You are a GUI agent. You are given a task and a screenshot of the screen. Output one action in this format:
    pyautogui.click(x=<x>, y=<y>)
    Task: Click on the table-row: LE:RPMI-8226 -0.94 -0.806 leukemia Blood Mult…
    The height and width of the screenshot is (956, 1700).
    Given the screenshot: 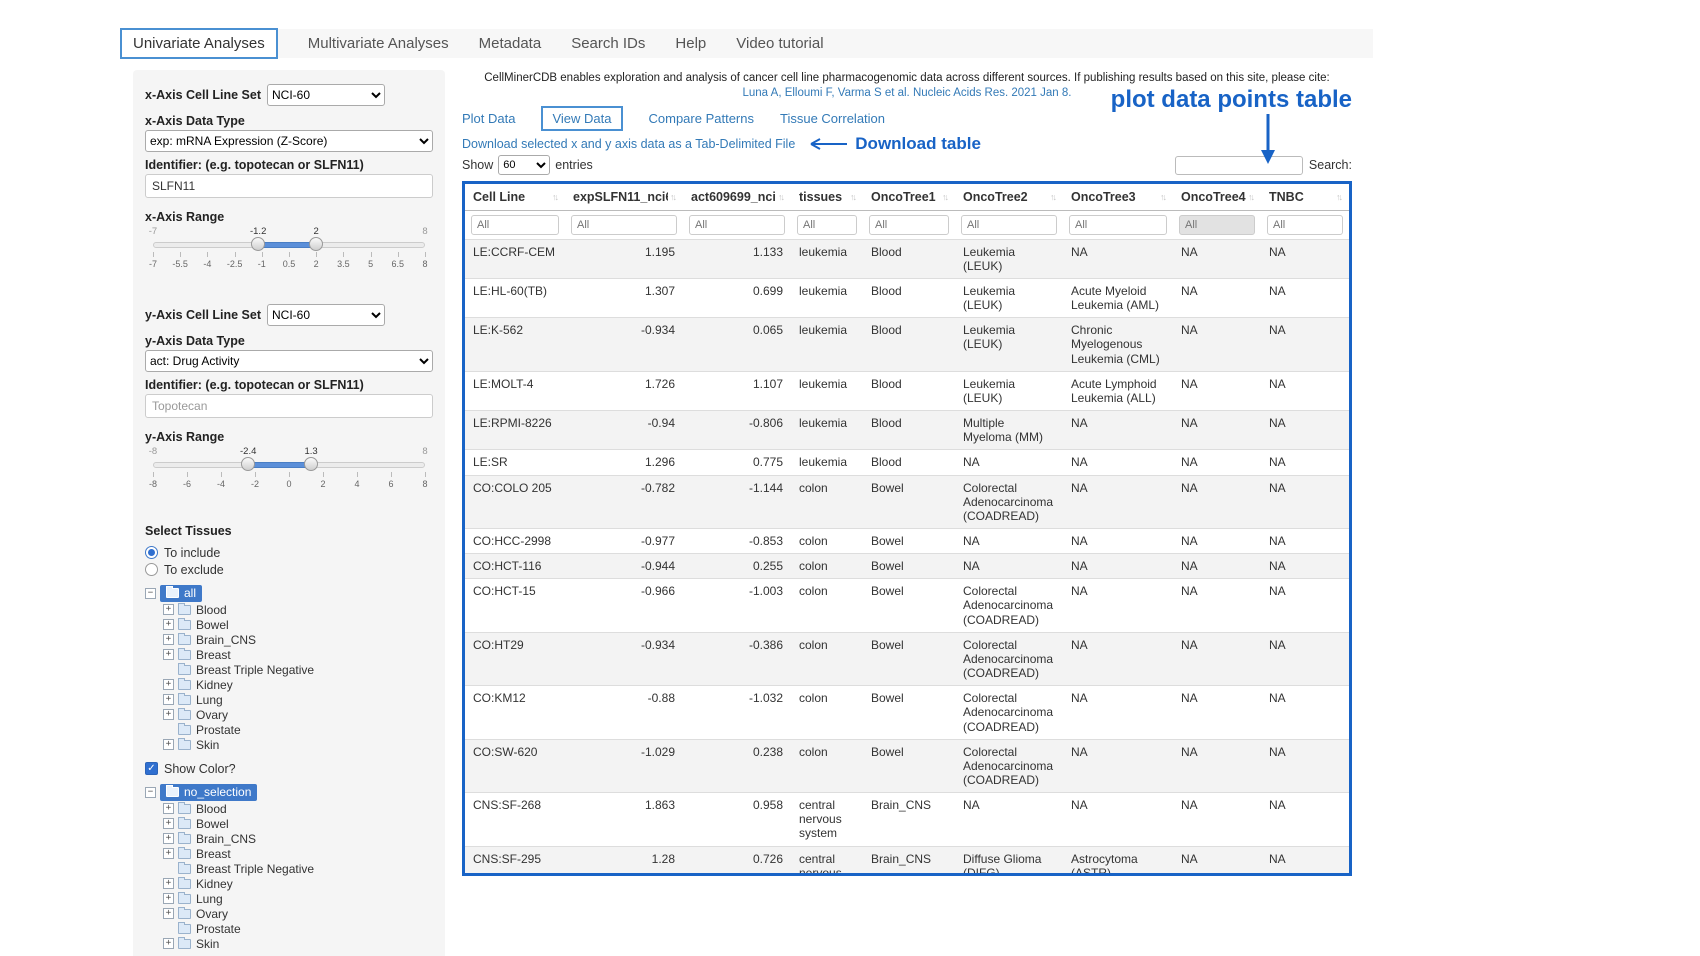 What is the action you would take?
    pyautogui.click(x=907, y=430)
    